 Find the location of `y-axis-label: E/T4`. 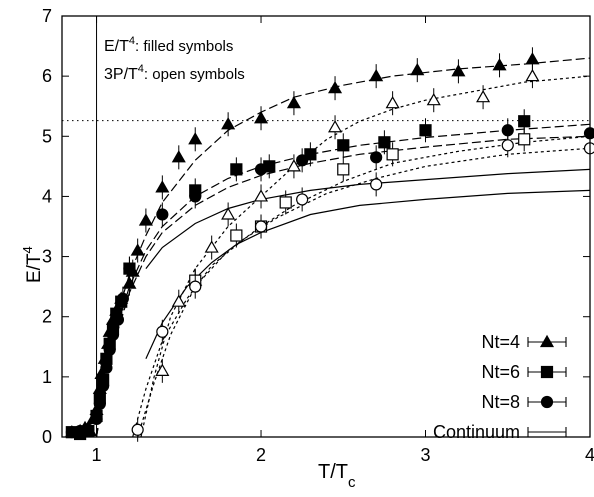

y-axis-label: E/T4 is located at coordinates (32, 264).